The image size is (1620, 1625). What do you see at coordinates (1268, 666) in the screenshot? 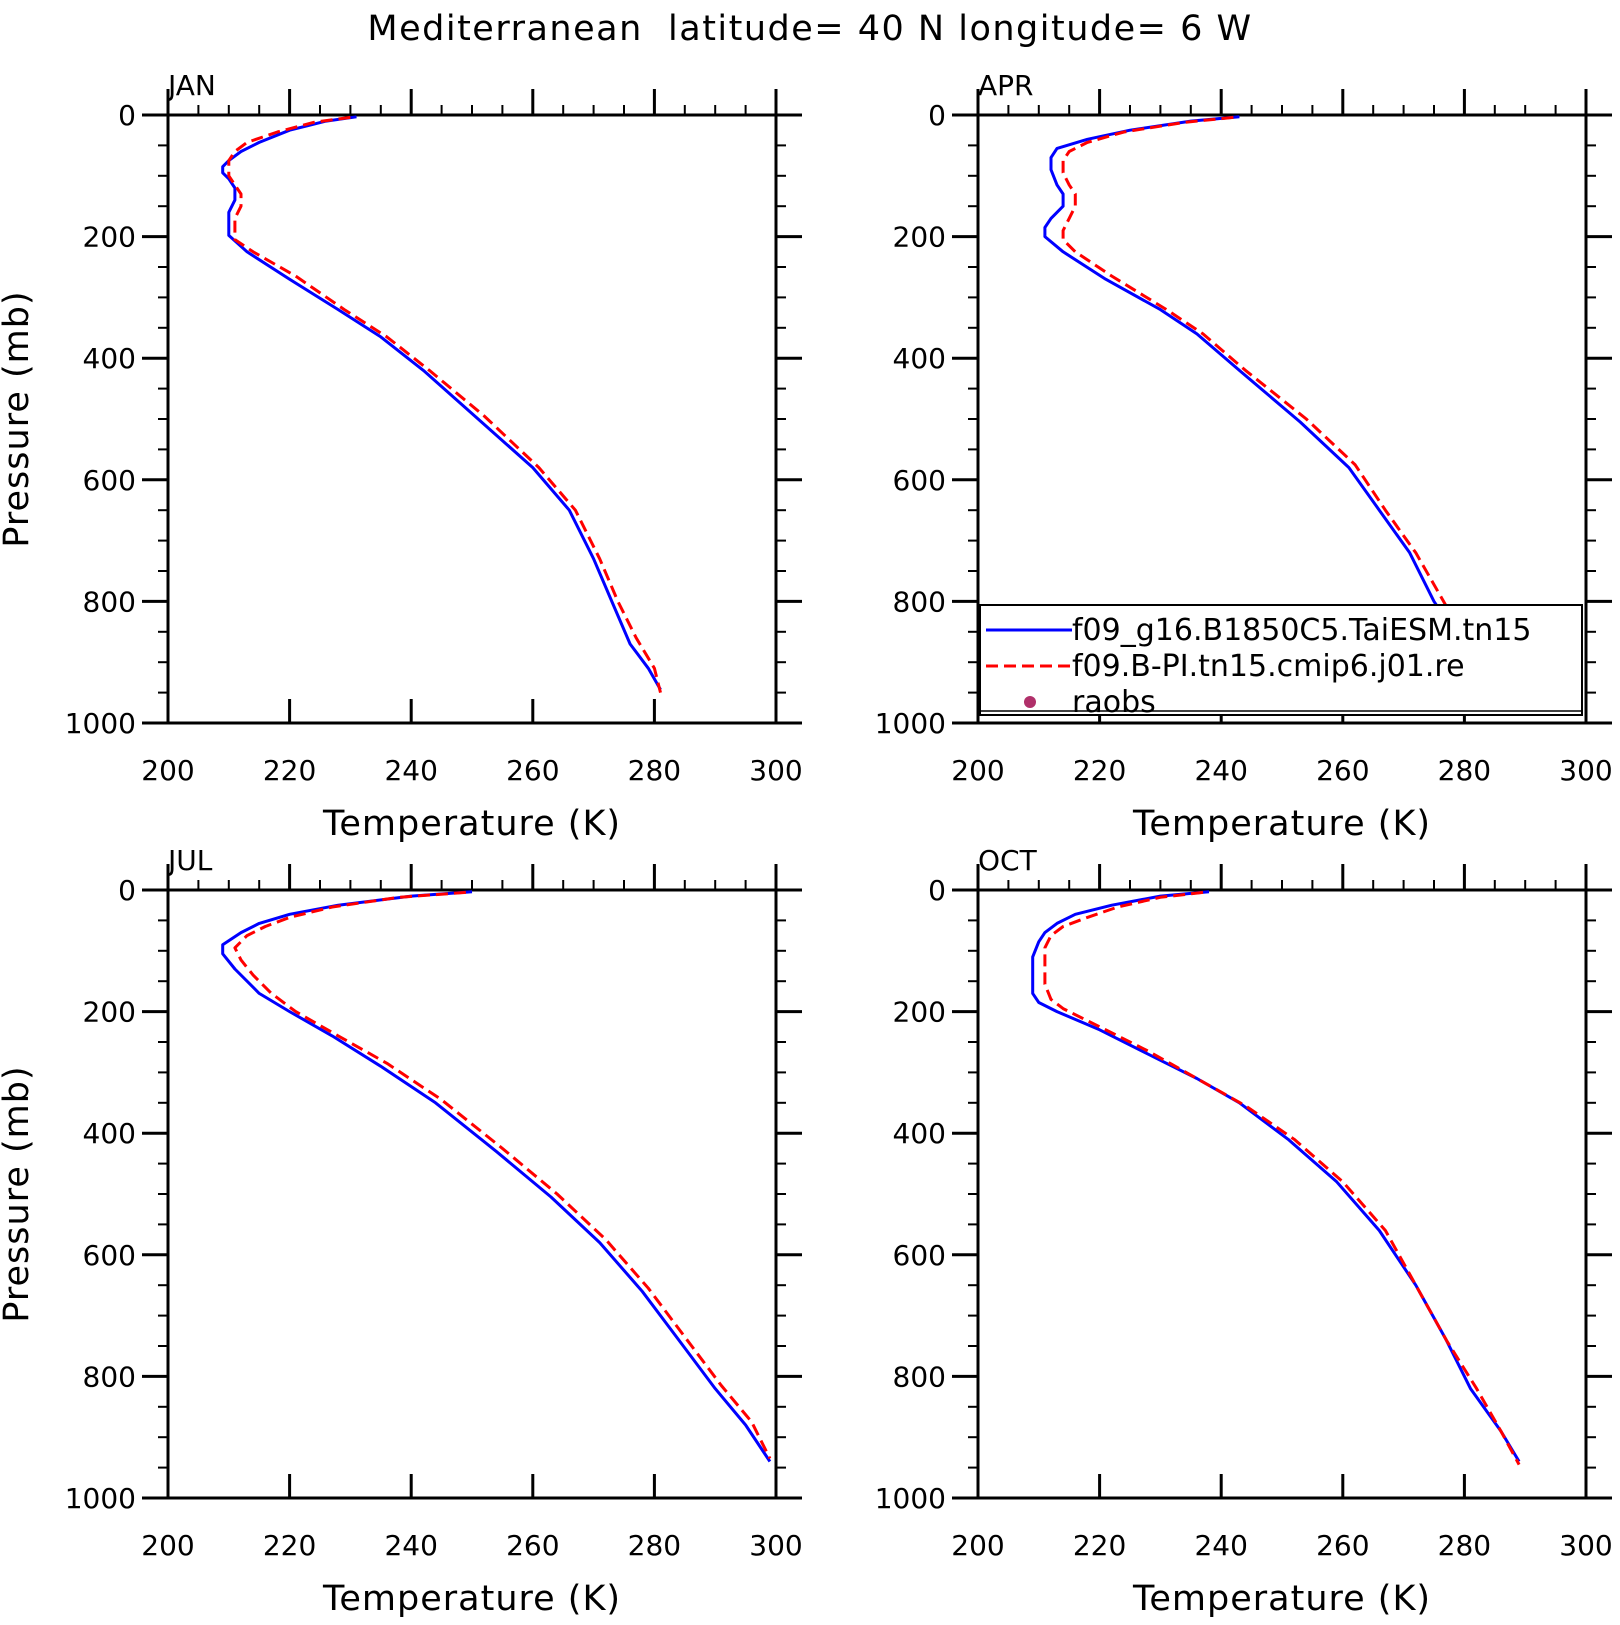
I see `legend-entry-label: f09.B-PI.tn15.cmip6.j01.re` at bounding box center [1268, 666].